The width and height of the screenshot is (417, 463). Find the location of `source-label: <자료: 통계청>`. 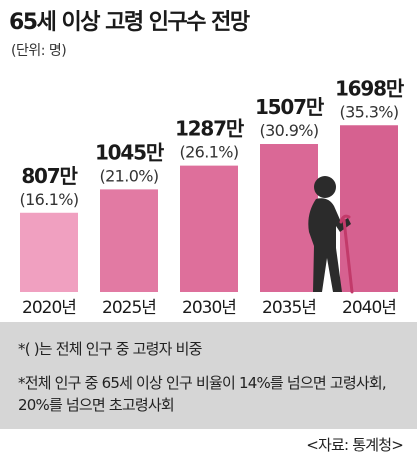

source-label: <자료: 통계청> is located at coordinates (355, 445).